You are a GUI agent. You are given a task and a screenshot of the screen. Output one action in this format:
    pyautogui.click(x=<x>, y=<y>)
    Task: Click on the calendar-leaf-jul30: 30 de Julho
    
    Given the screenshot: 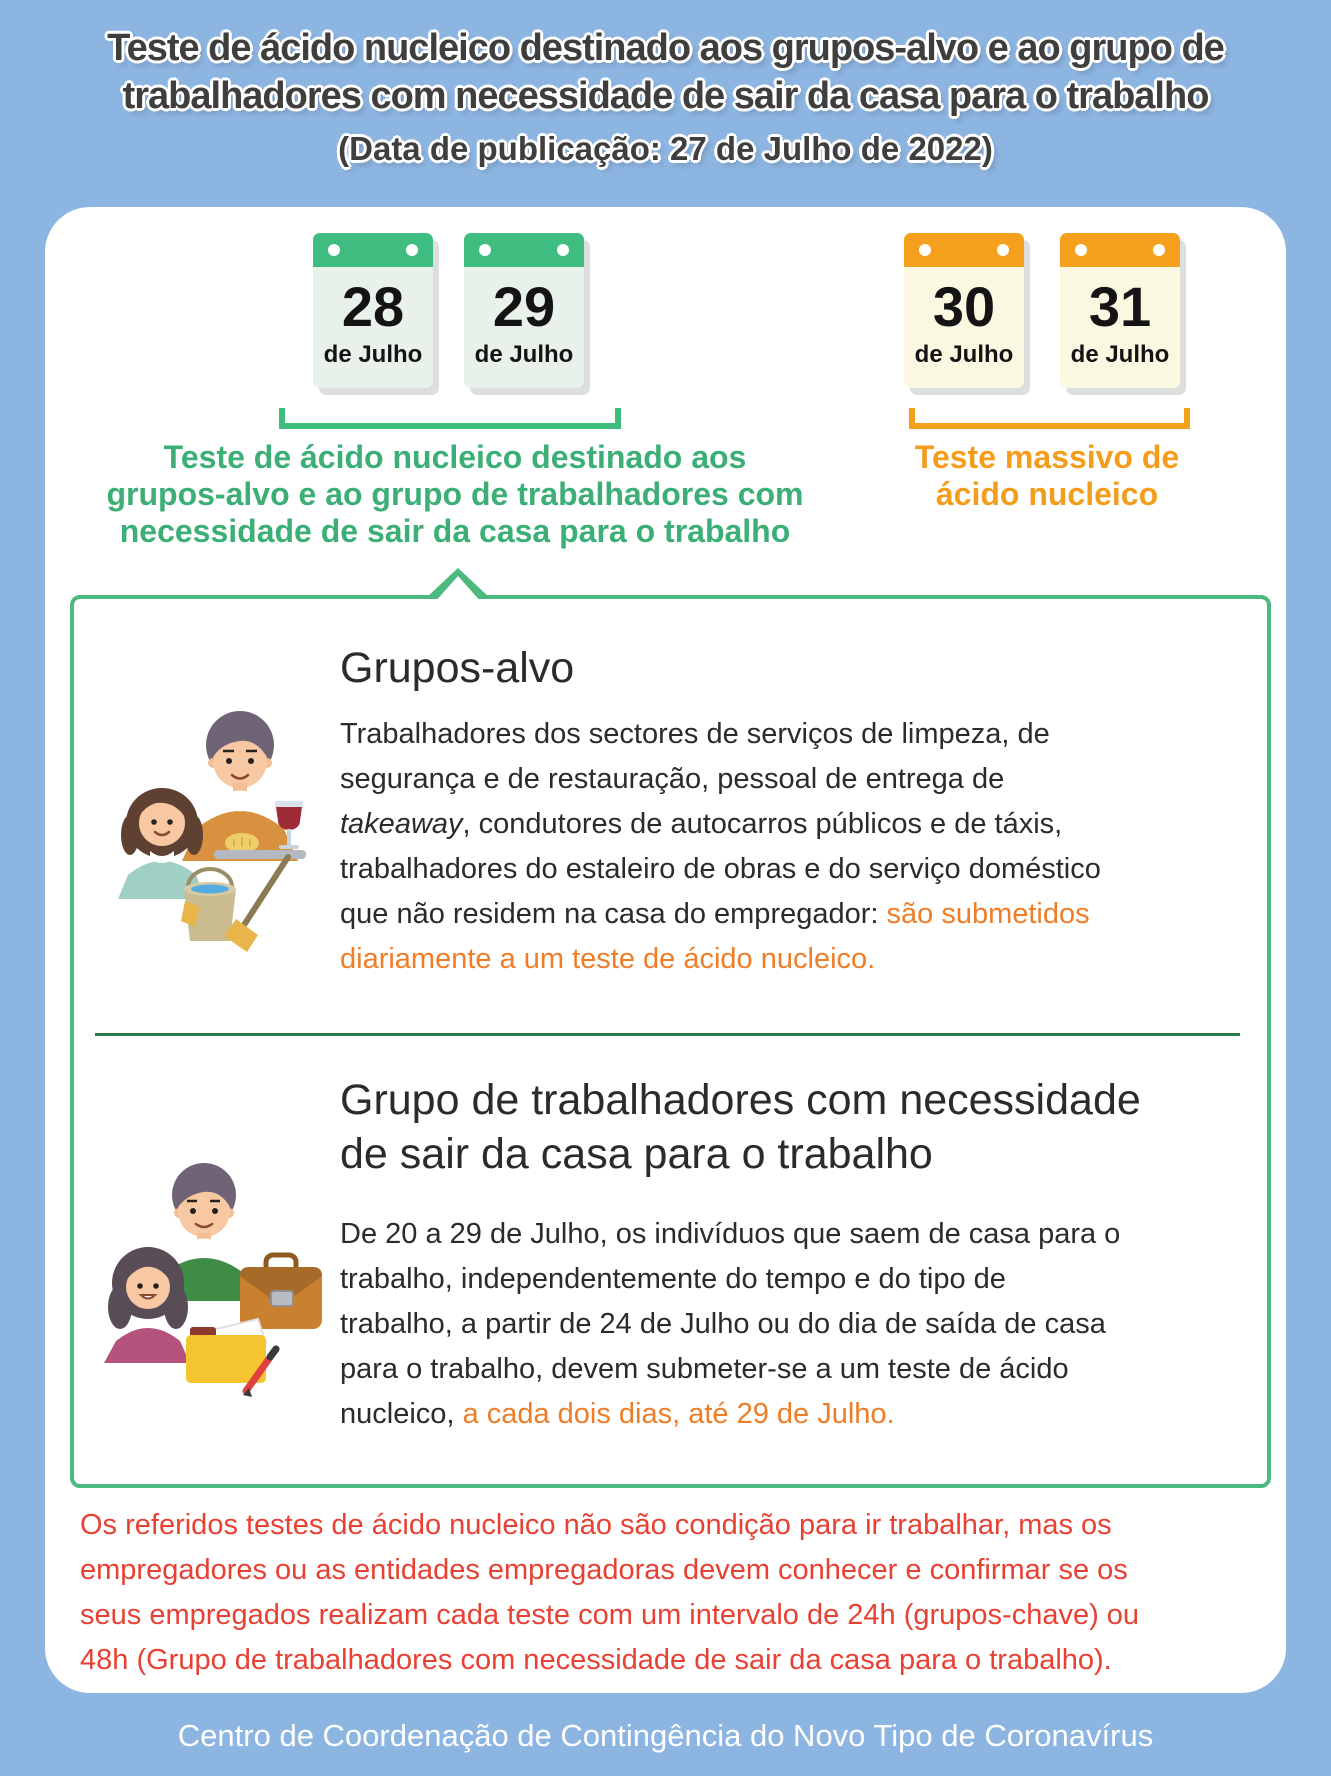 What is the action you would take?
    pyautogui.click(x=964, y=310)
    